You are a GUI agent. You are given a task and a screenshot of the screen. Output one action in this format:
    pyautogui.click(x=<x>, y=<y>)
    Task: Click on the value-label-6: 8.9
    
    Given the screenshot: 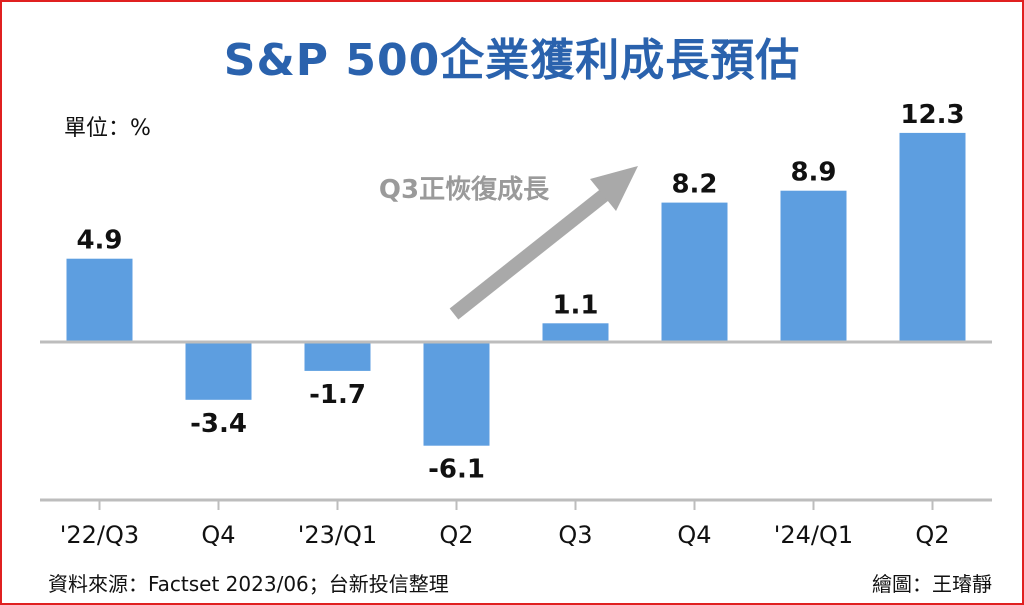 What is the action you would take?
    pyautogui.click(x=813, y=173)
    